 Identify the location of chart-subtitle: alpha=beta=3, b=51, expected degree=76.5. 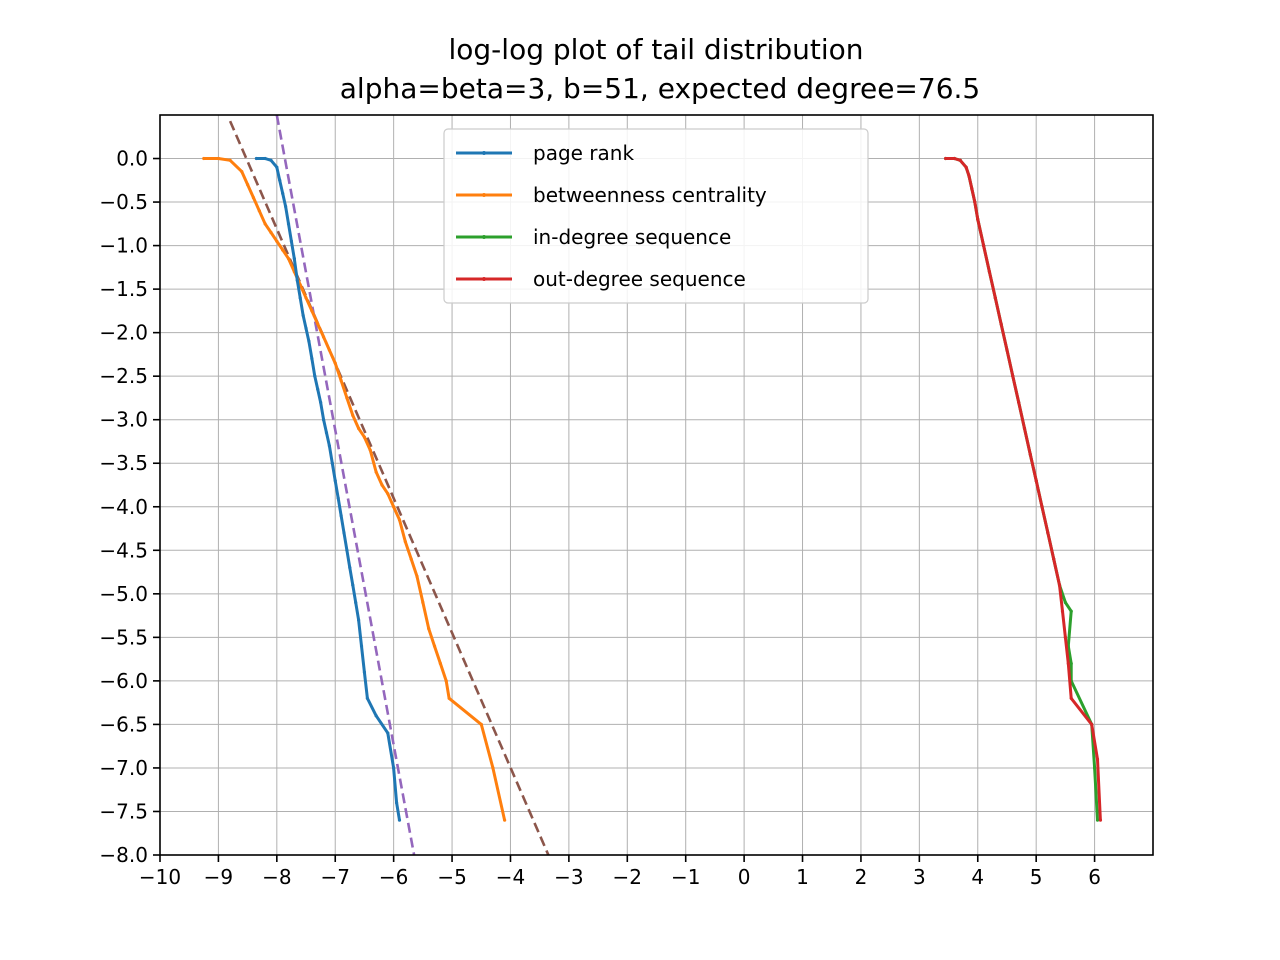
(660, 88).